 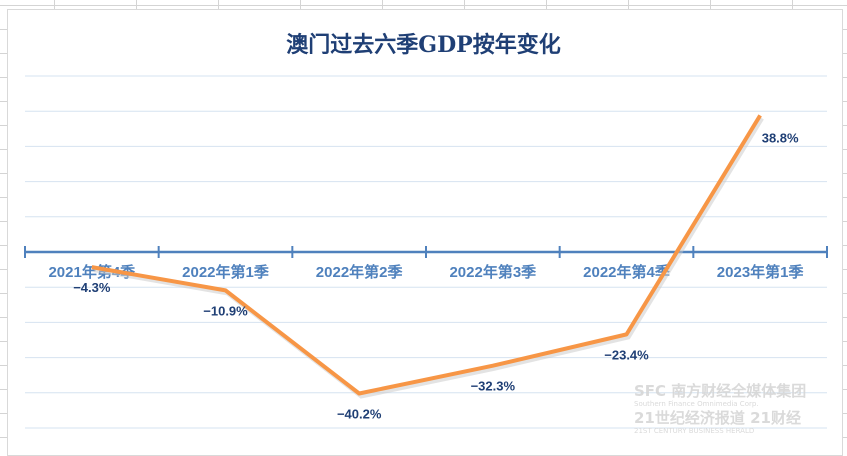 What do you see at coordinates (760, 272) in the screenshot?
I see `x-tick-label: 2023年第1季` at bounding box center [760, 272].